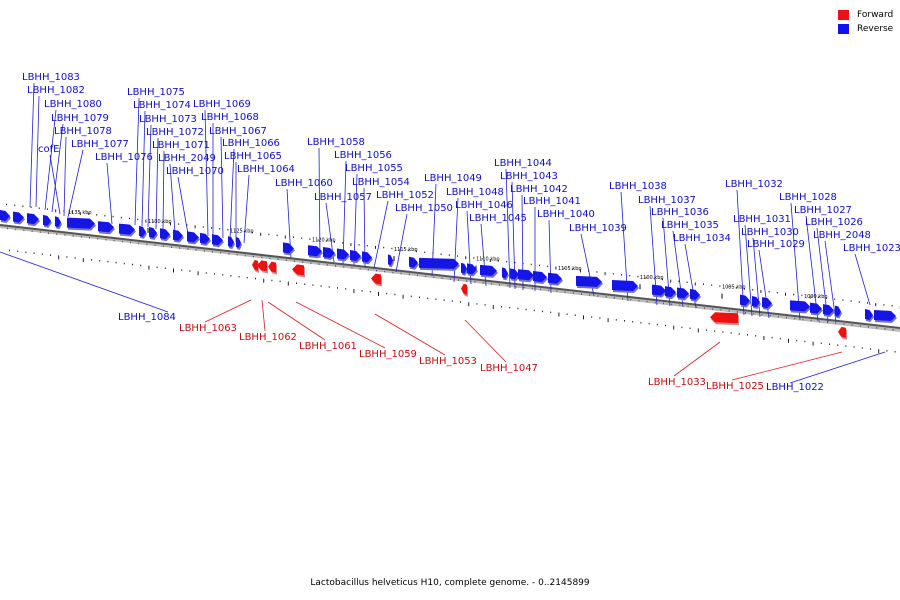 The height and width of the screenshot is (600, 900). I want to click on gene-label: LBHH_1064, so click(266, 169).